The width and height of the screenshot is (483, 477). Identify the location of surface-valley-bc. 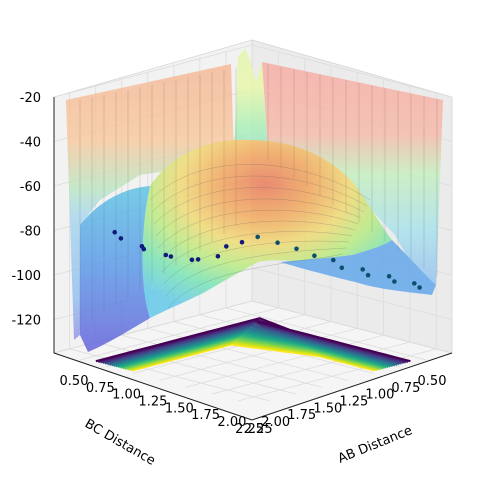
(115, 269).